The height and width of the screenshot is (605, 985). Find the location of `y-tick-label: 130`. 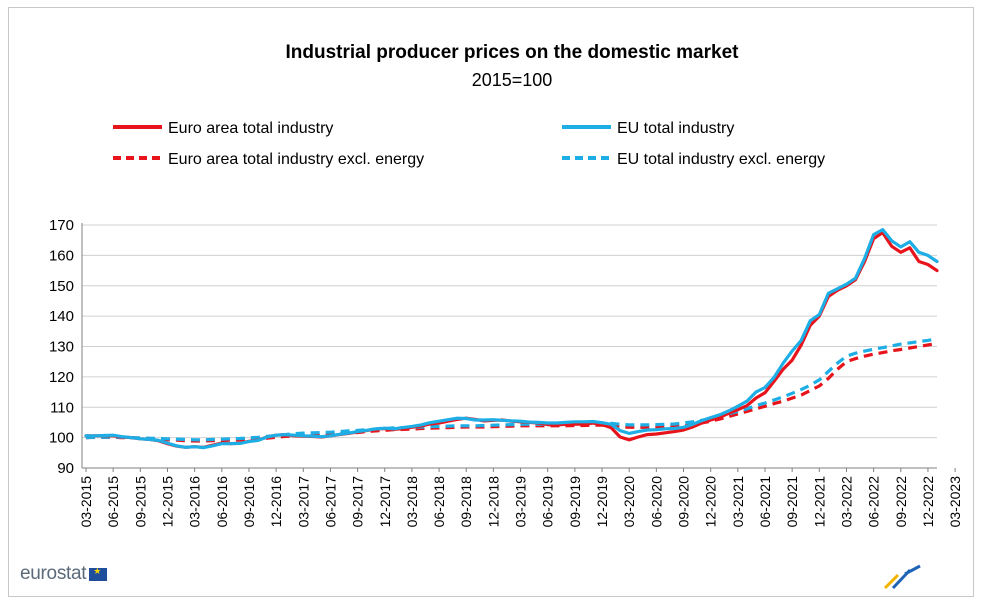

y-tick-label: 130 is located at coordinates (61, 347).